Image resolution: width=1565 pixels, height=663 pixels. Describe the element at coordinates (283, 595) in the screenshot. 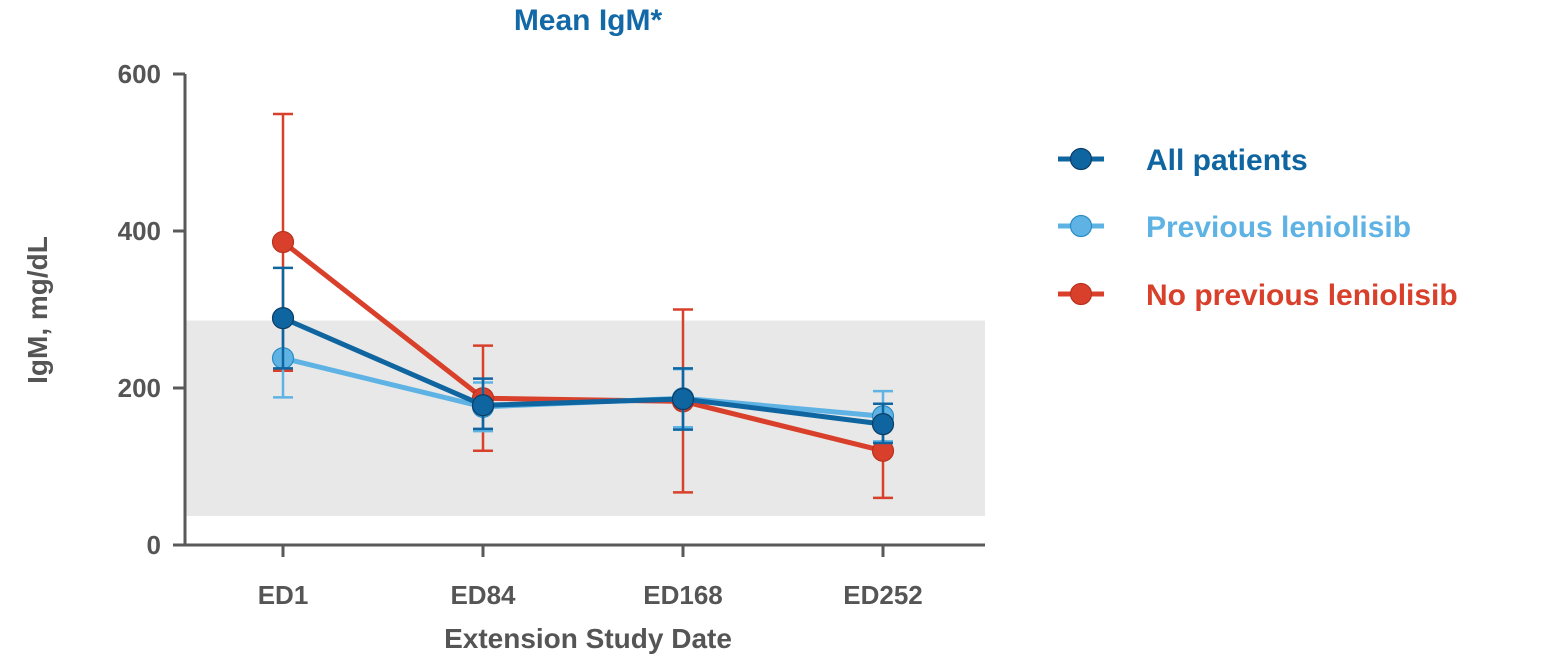

I see `x-tick-label: ED1` at that location.